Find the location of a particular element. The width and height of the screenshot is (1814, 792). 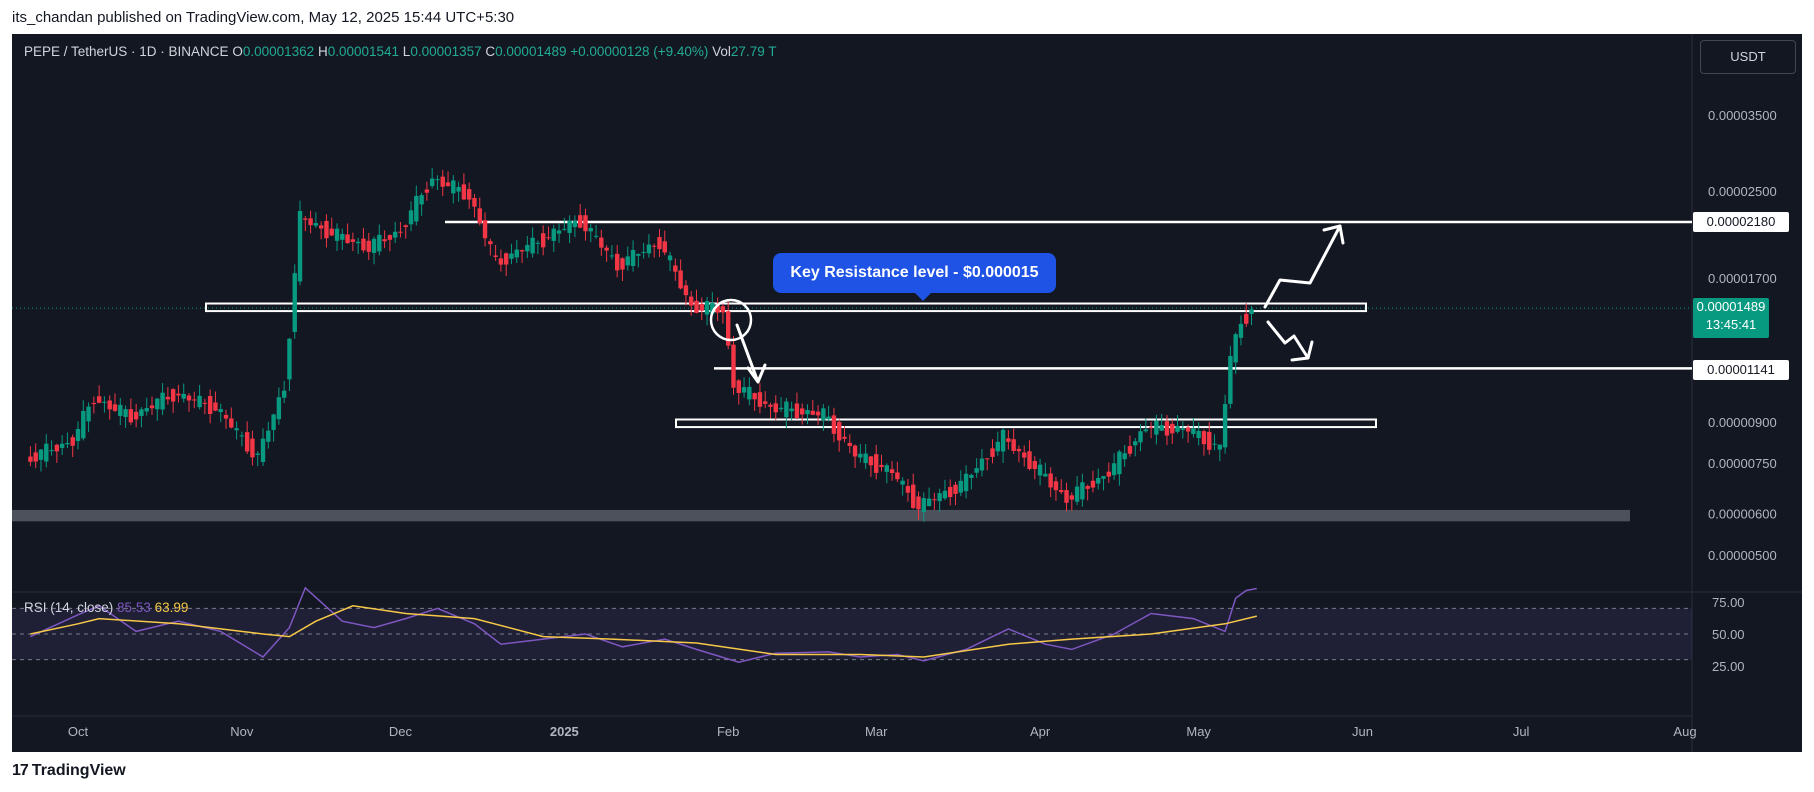

currency-button: USDT is located at coordinates (1748, 57).